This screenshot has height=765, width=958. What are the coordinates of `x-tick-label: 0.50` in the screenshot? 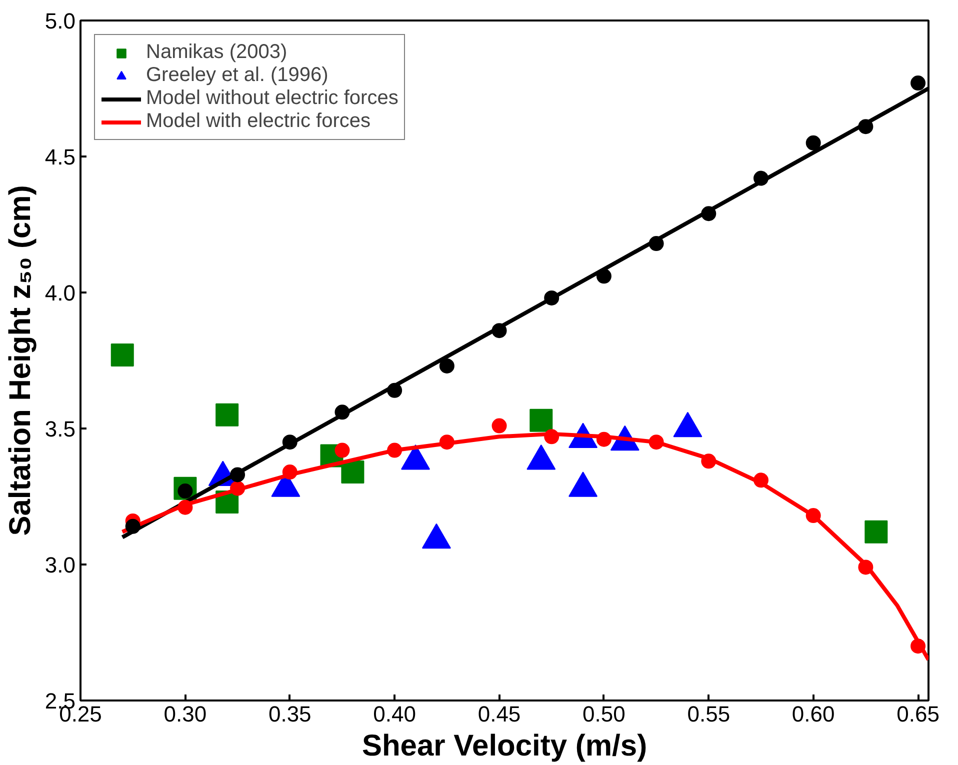 It's located at (604, 714).